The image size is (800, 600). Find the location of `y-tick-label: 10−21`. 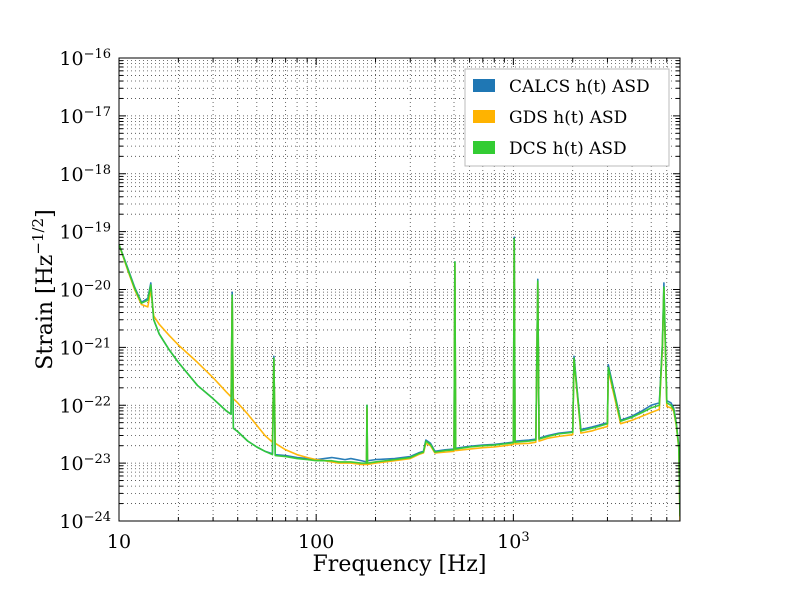

y-tick-label: 10−21 is located at coordinates (85, 348).